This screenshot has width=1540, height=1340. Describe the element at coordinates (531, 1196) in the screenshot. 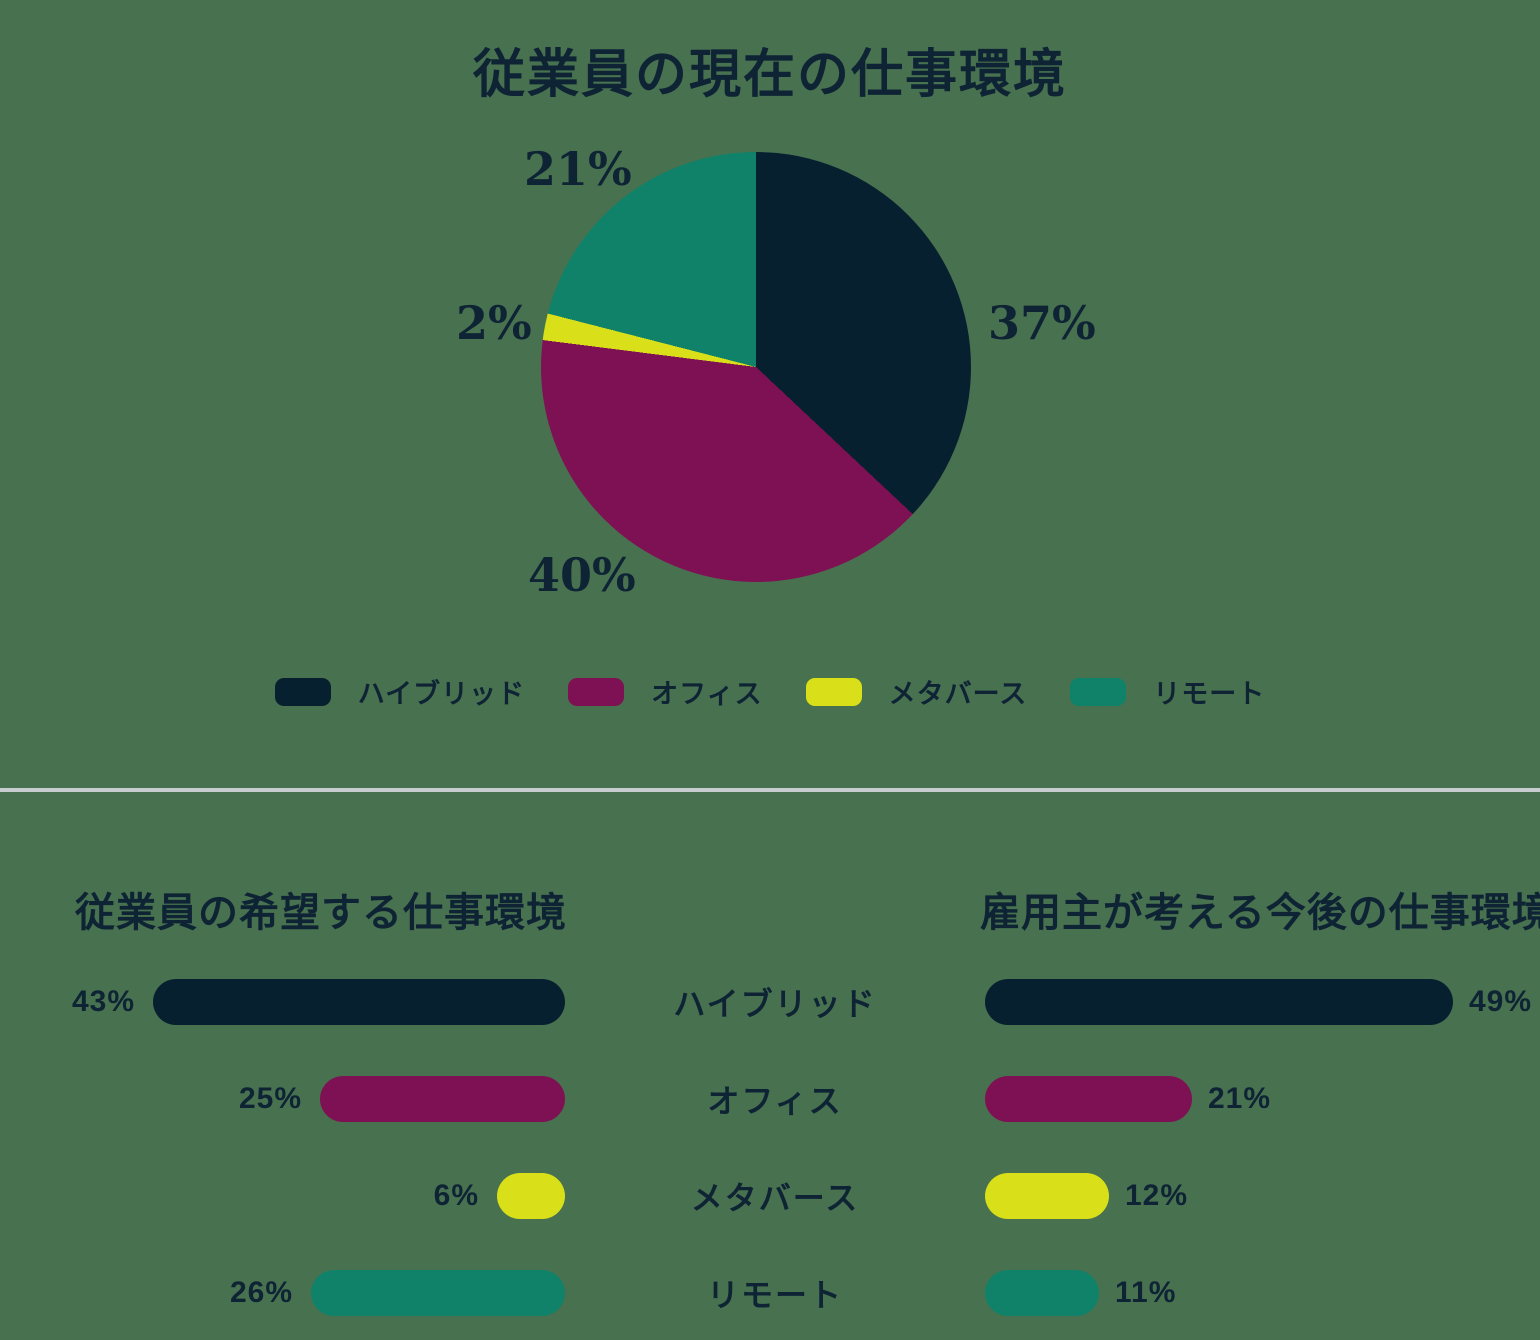

I see `left-bar-metaverse` at that location.